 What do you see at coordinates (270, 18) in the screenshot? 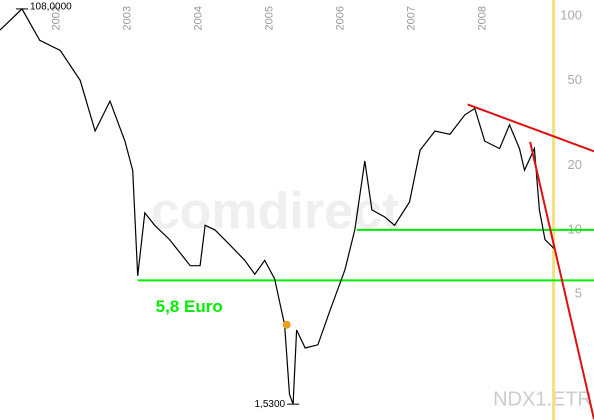
I see `x-tick-label: 2005` at bounding box center [270, 18].